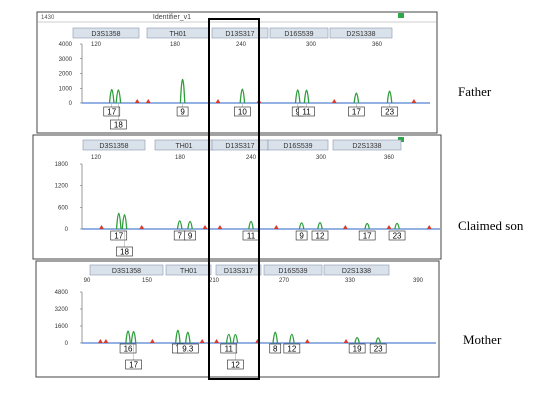 This screenshot has width=538, height=407. Describe the element at coordinates (62, 165) in the screenshot. I see `y-tick-label: 1800` at that location.